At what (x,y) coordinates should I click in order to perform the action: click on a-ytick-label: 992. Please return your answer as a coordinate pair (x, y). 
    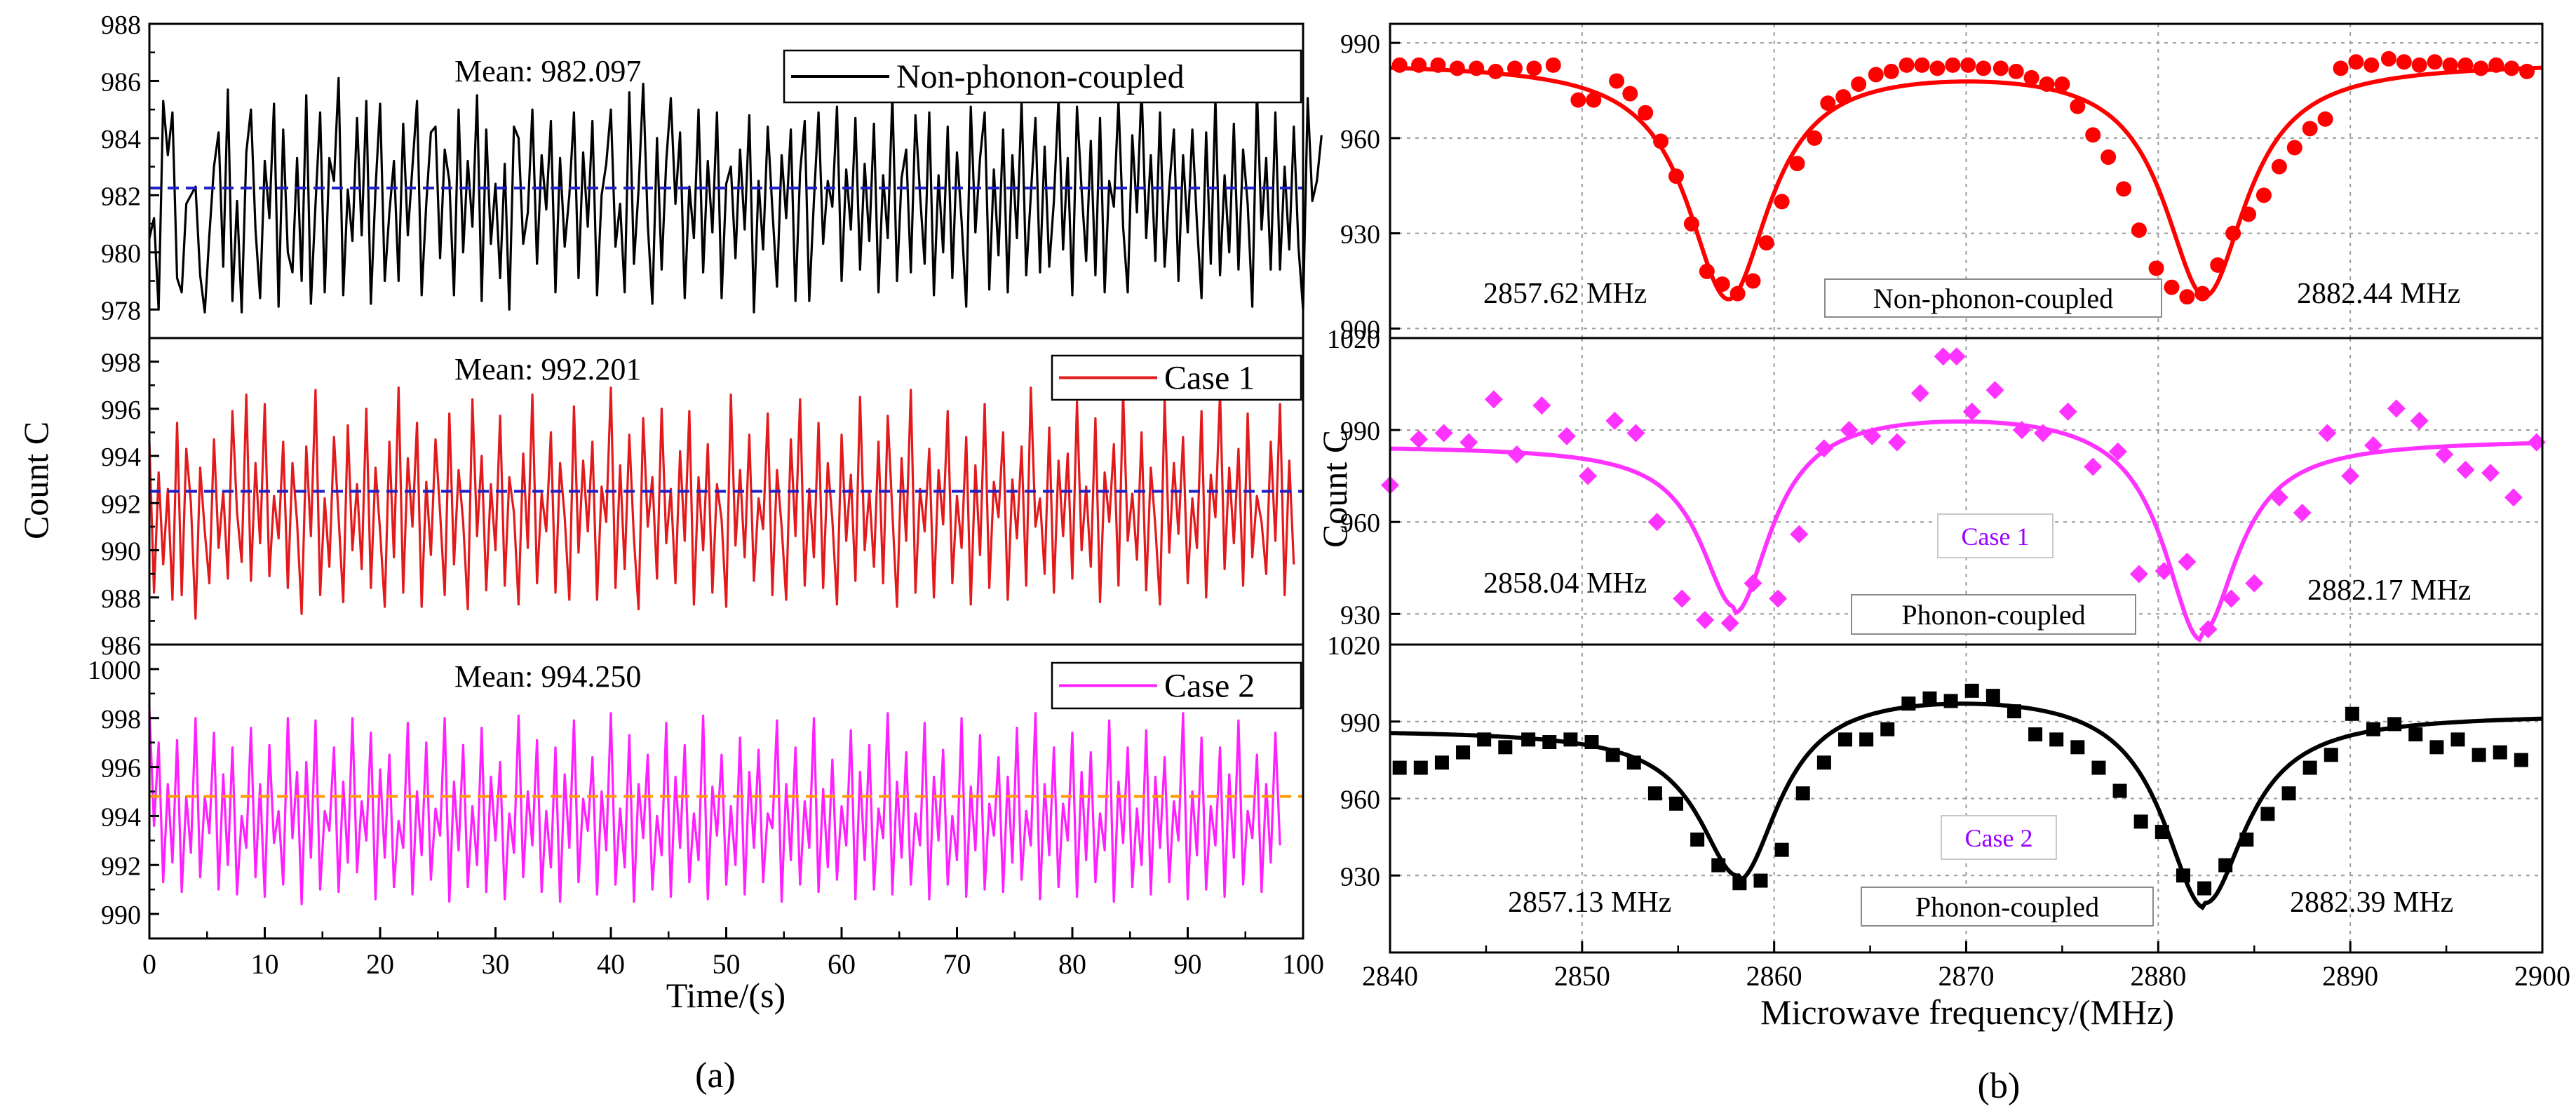
    Looking at the image, I should click on (121, 866).